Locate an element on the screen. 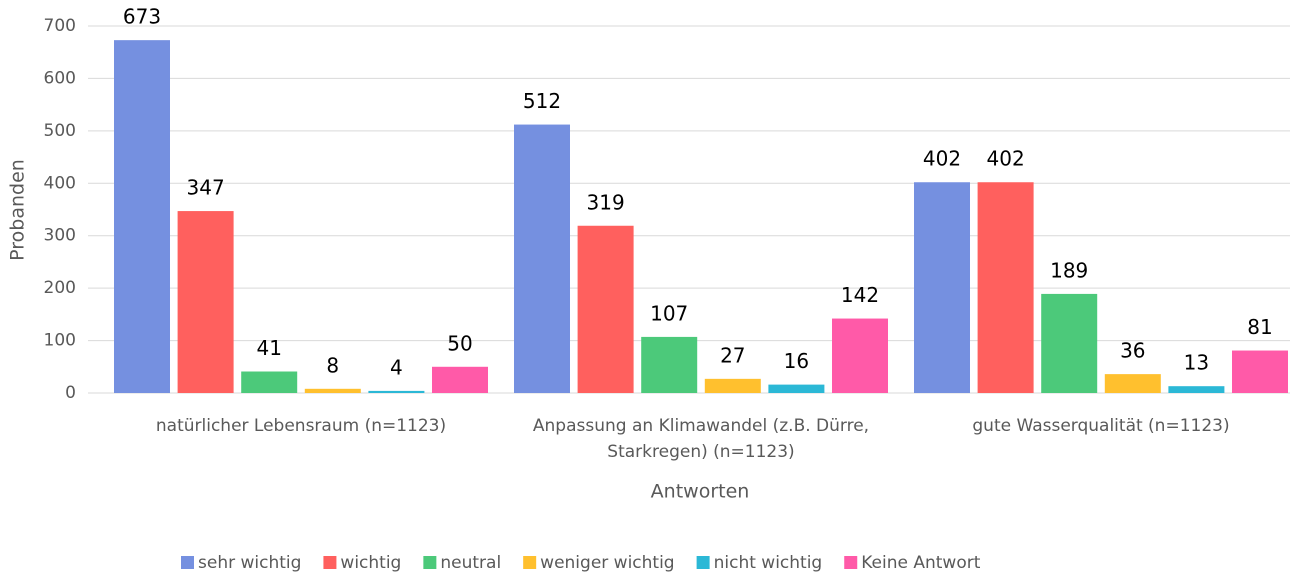  data-label: 107 is located at coordinates (669, 313).